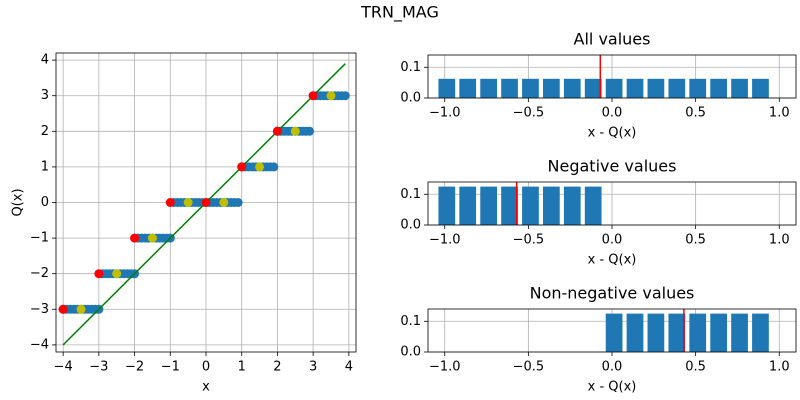  Describe the element at coordinates (612, 293) in the screenshot. I see `chart-title: Non-negative values` at that location.